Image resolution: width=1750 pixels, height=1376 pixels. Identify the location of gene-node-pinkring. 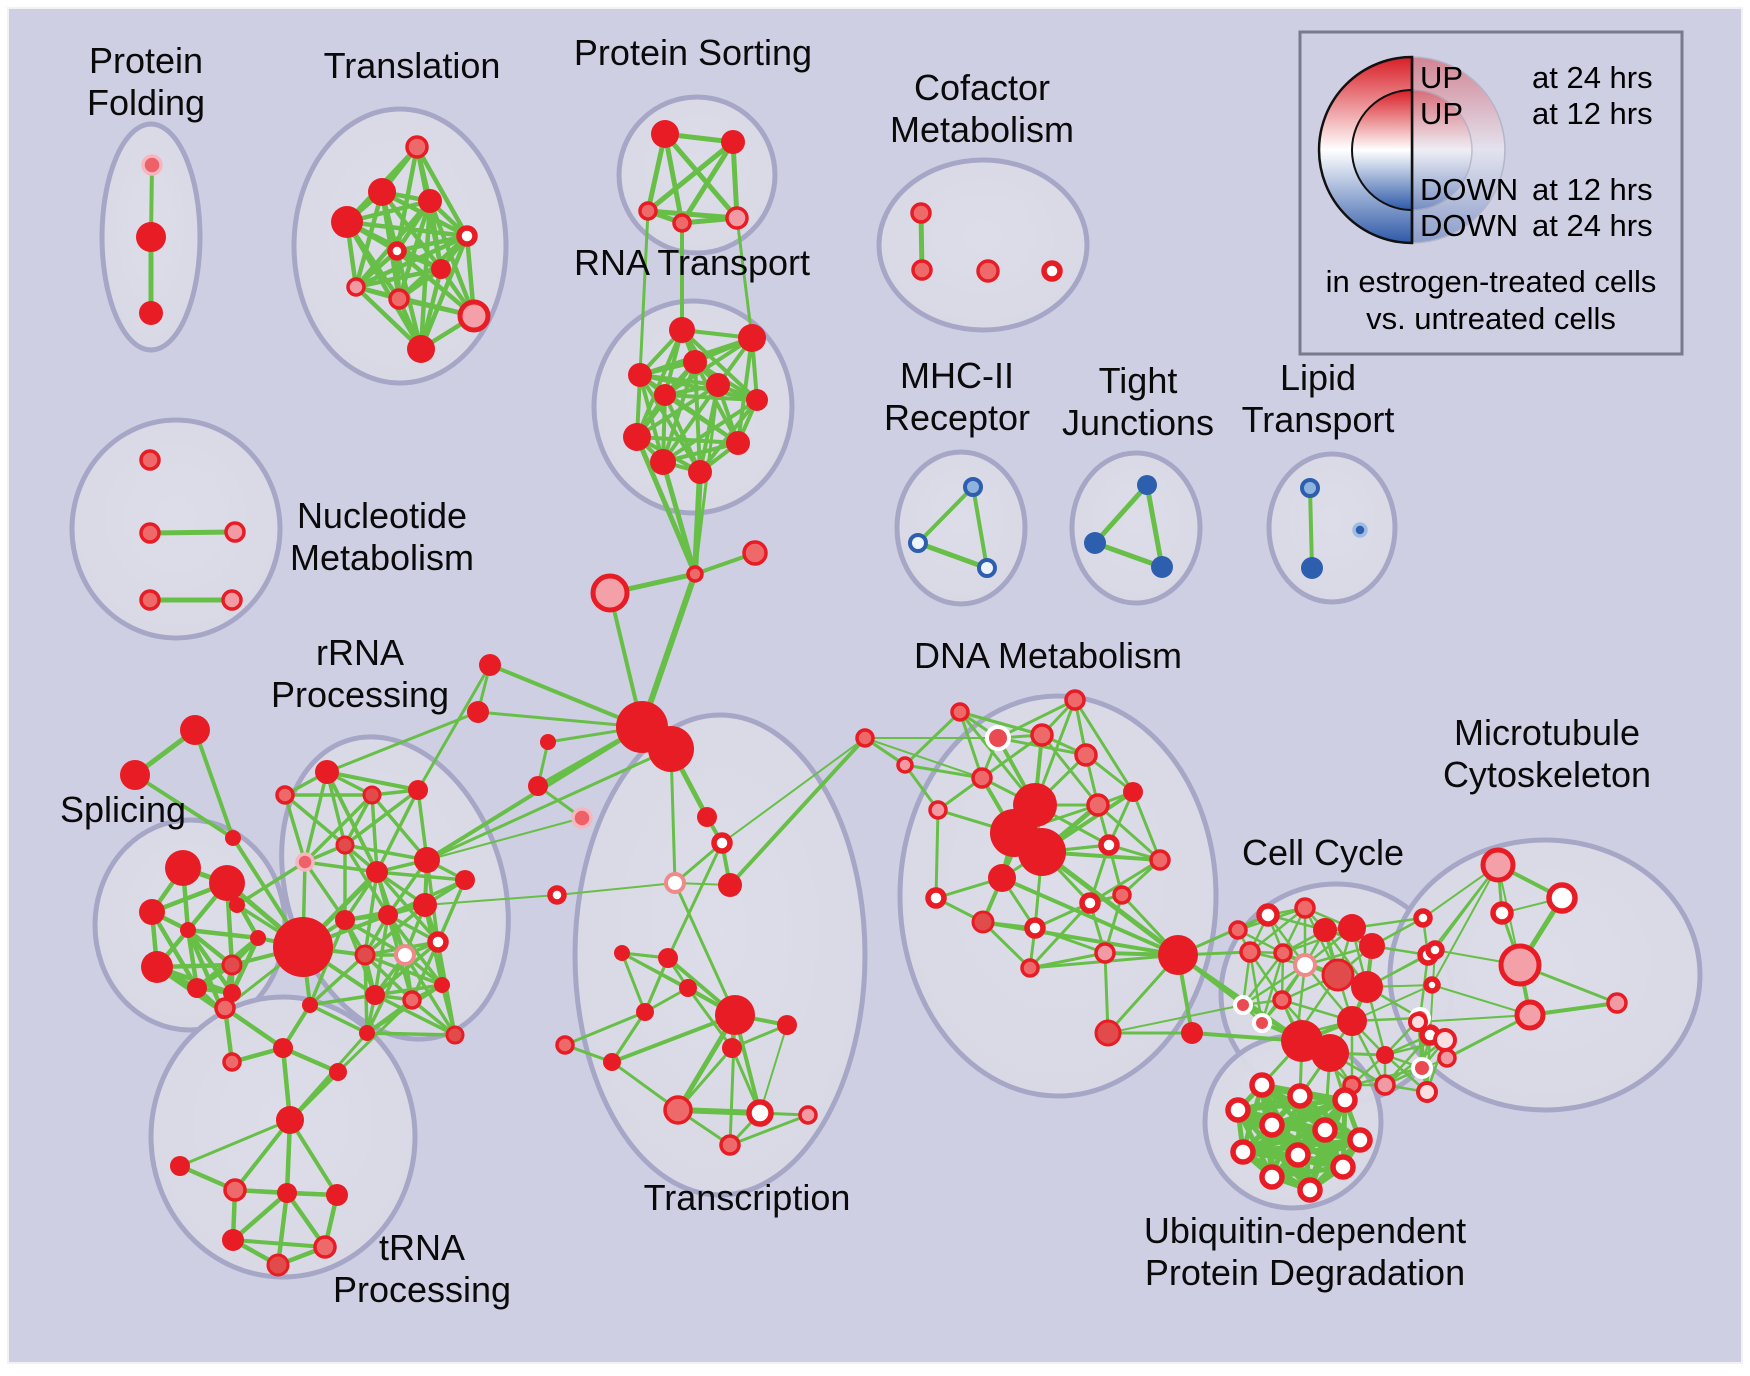
(1305, 965).